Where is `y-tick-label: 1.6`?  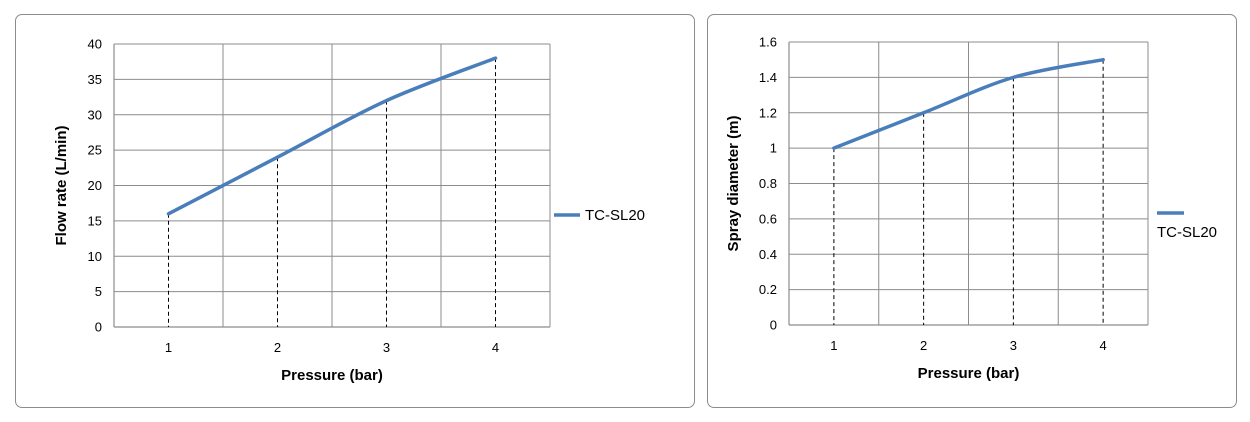
y-tick-label: 1.6 is located at coordinates (768, 42).